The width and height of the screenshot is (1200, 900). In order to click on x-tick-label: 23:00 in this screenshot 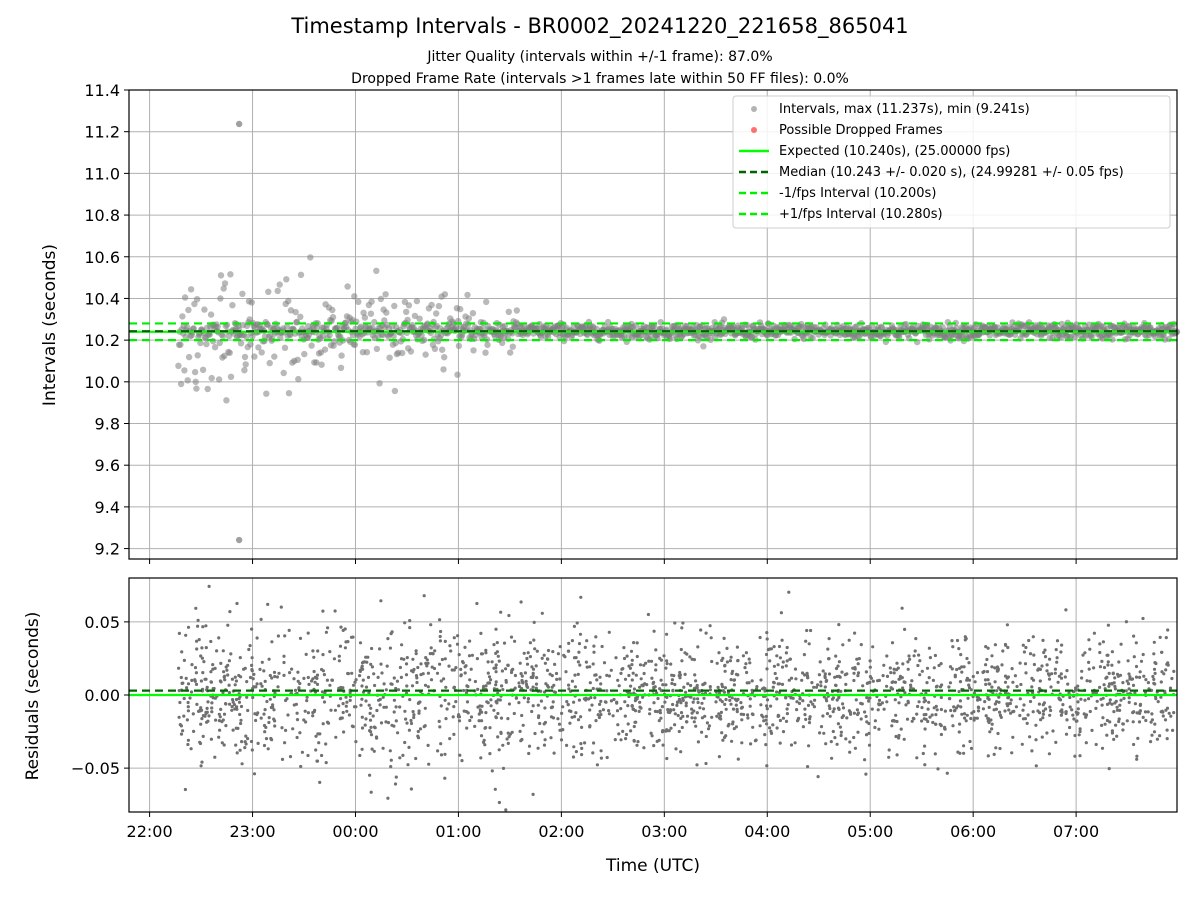, I will do `click(252, 831)`.